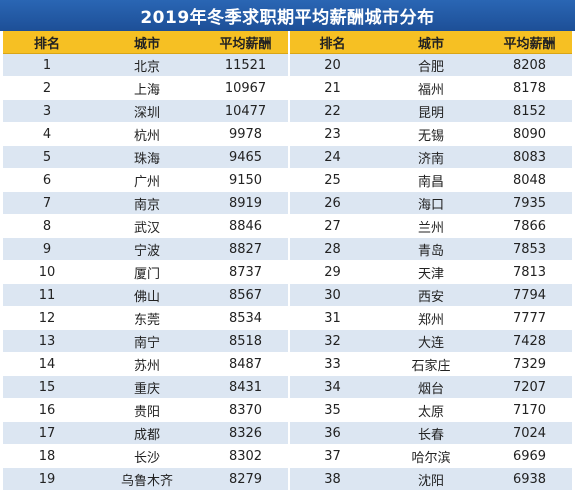 This screenshot has width=575, height=491. What do you see at coordinates (529, 180) in the screenshot?
I see `cell-salary-right: 8048` at bounding box center [529, 180].